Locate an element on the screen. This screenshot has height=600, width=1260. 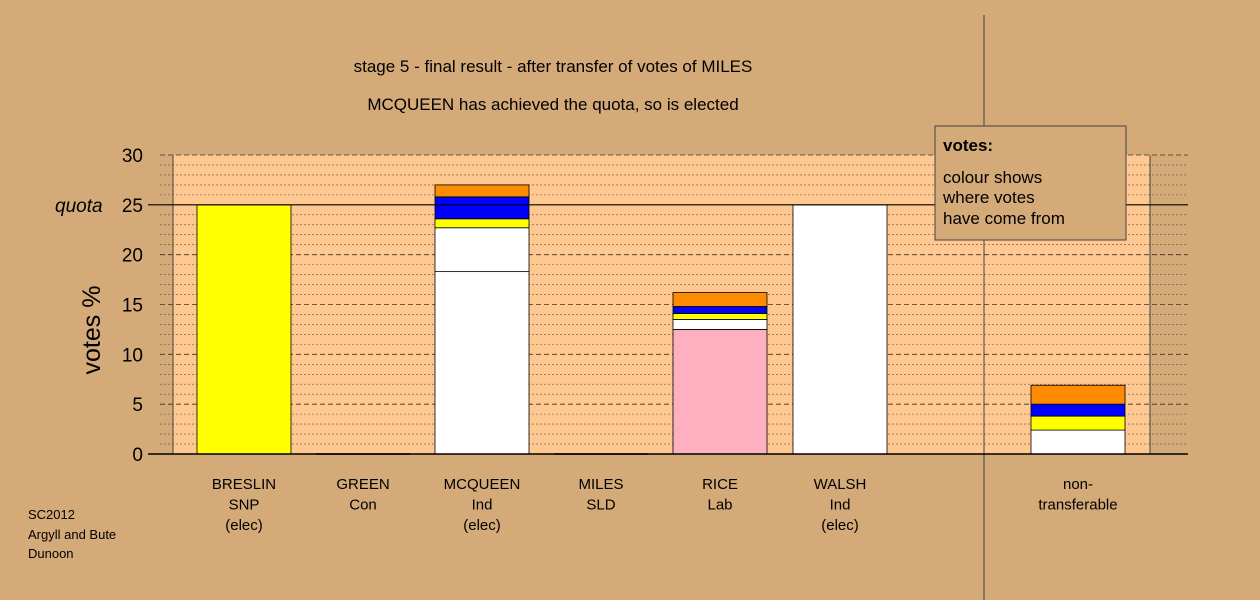
candidate-label-rice: RICE is located at coordinates (720, 484).